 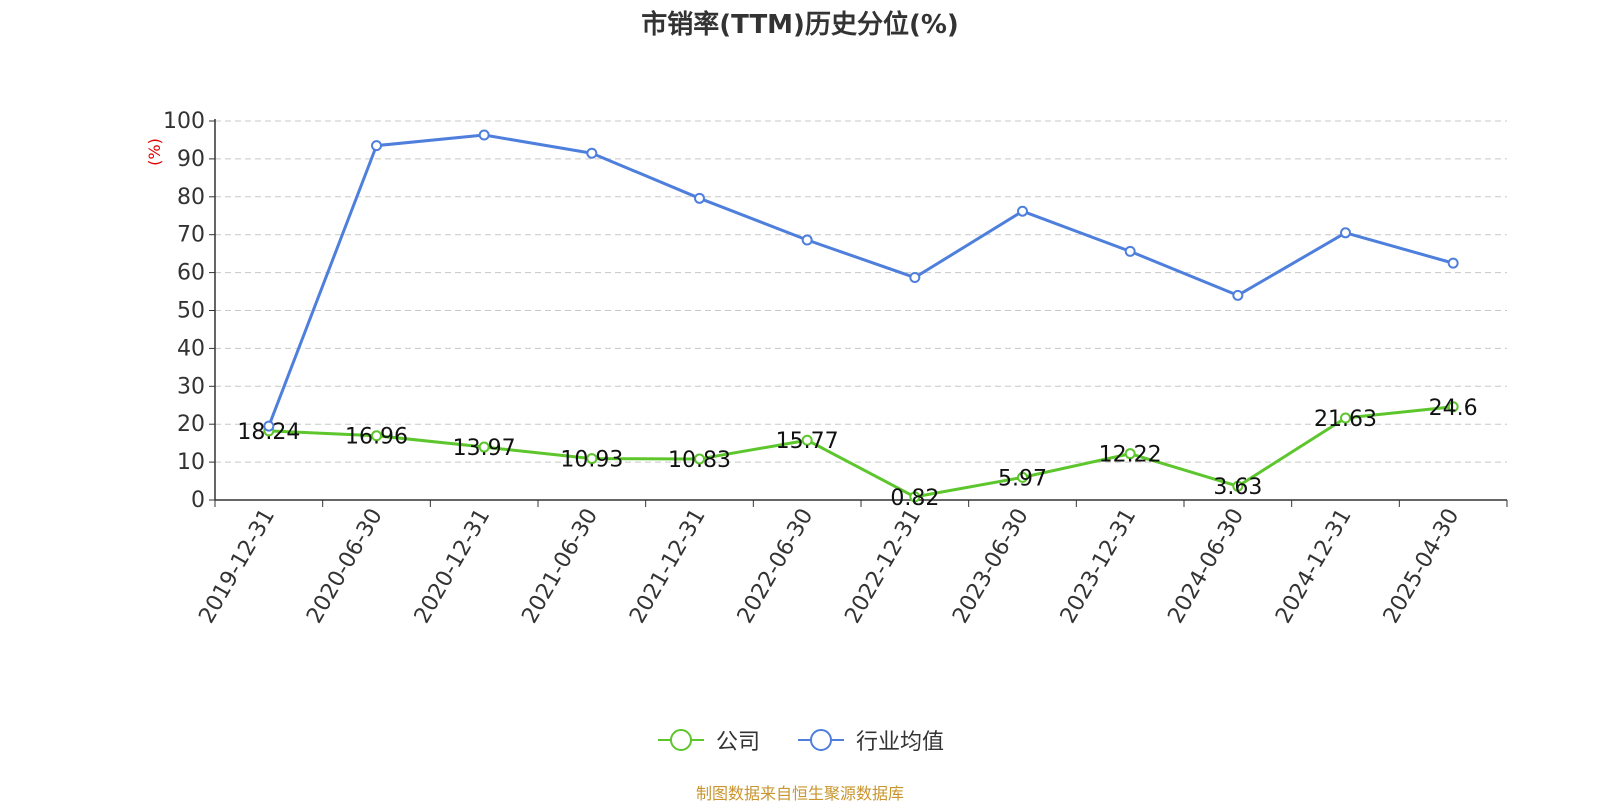 I want to click on x-tick-label: 2022-06-30, so click(x=776, y=566).